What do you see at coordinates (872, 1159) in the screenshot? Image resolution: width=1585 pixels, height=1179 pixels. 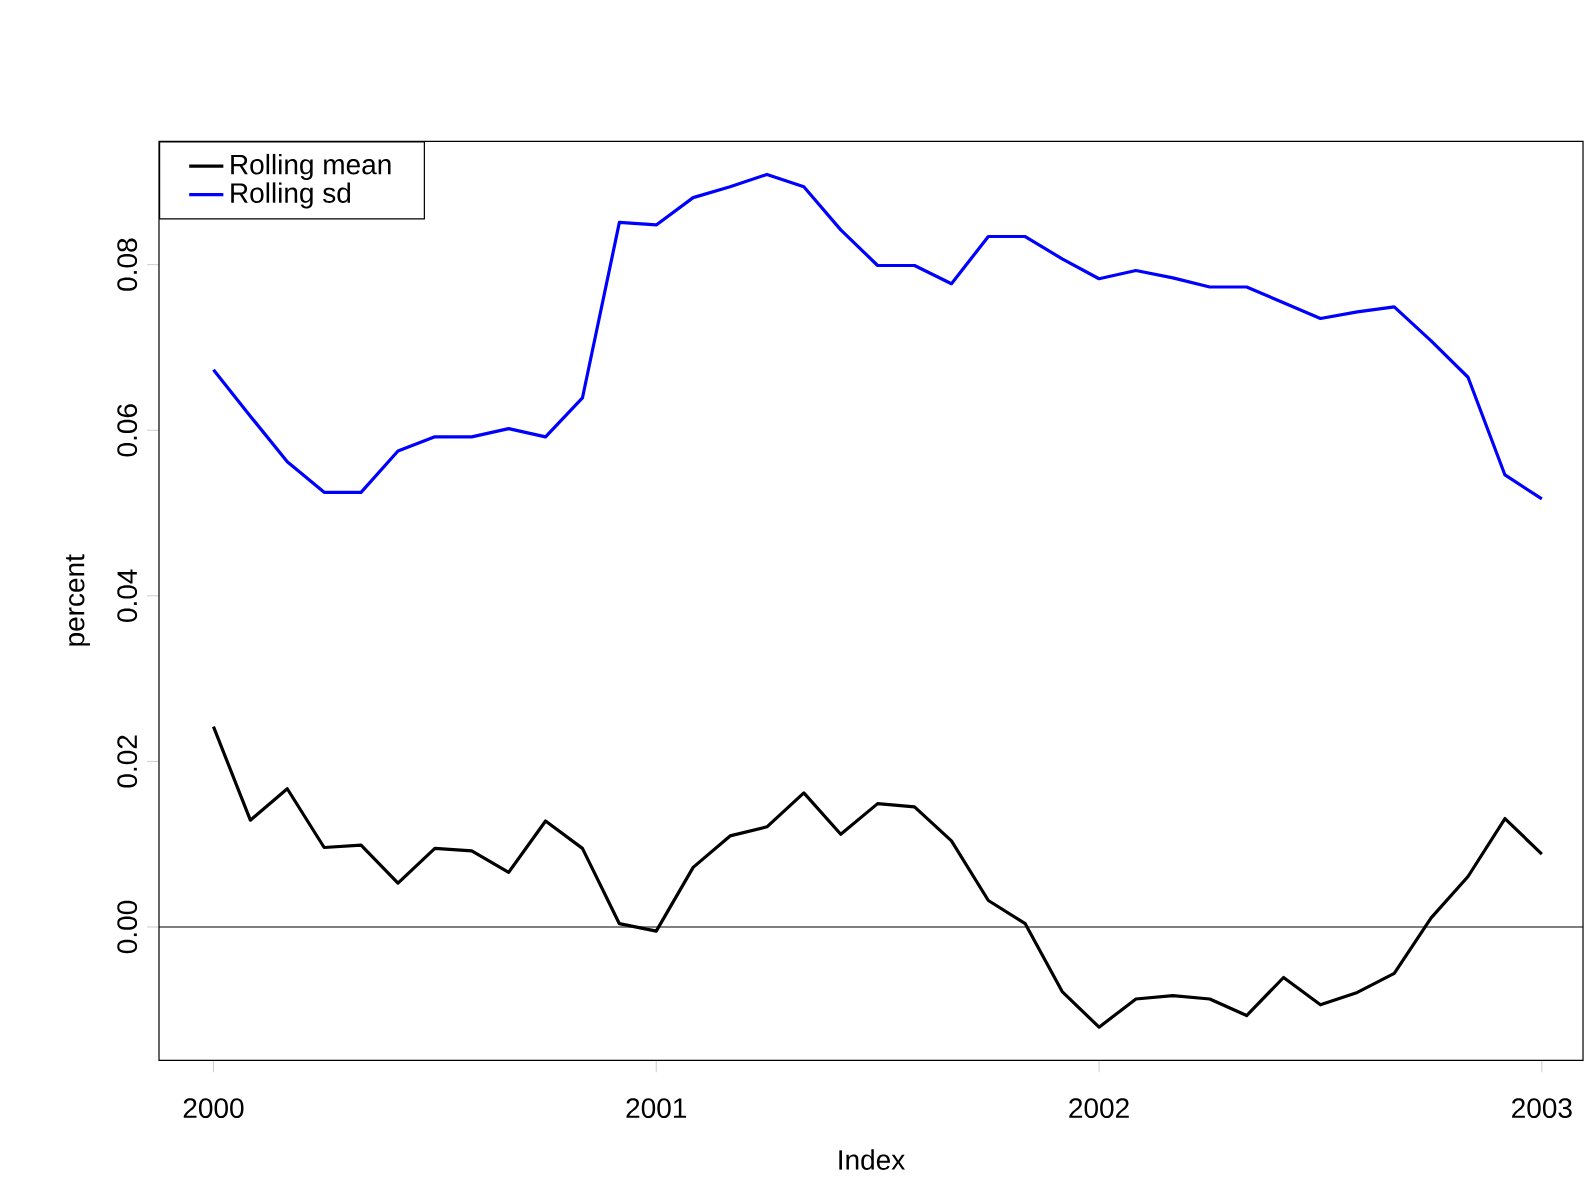 I see `x-axis-title: Index` at bounding box center [872, 1159].